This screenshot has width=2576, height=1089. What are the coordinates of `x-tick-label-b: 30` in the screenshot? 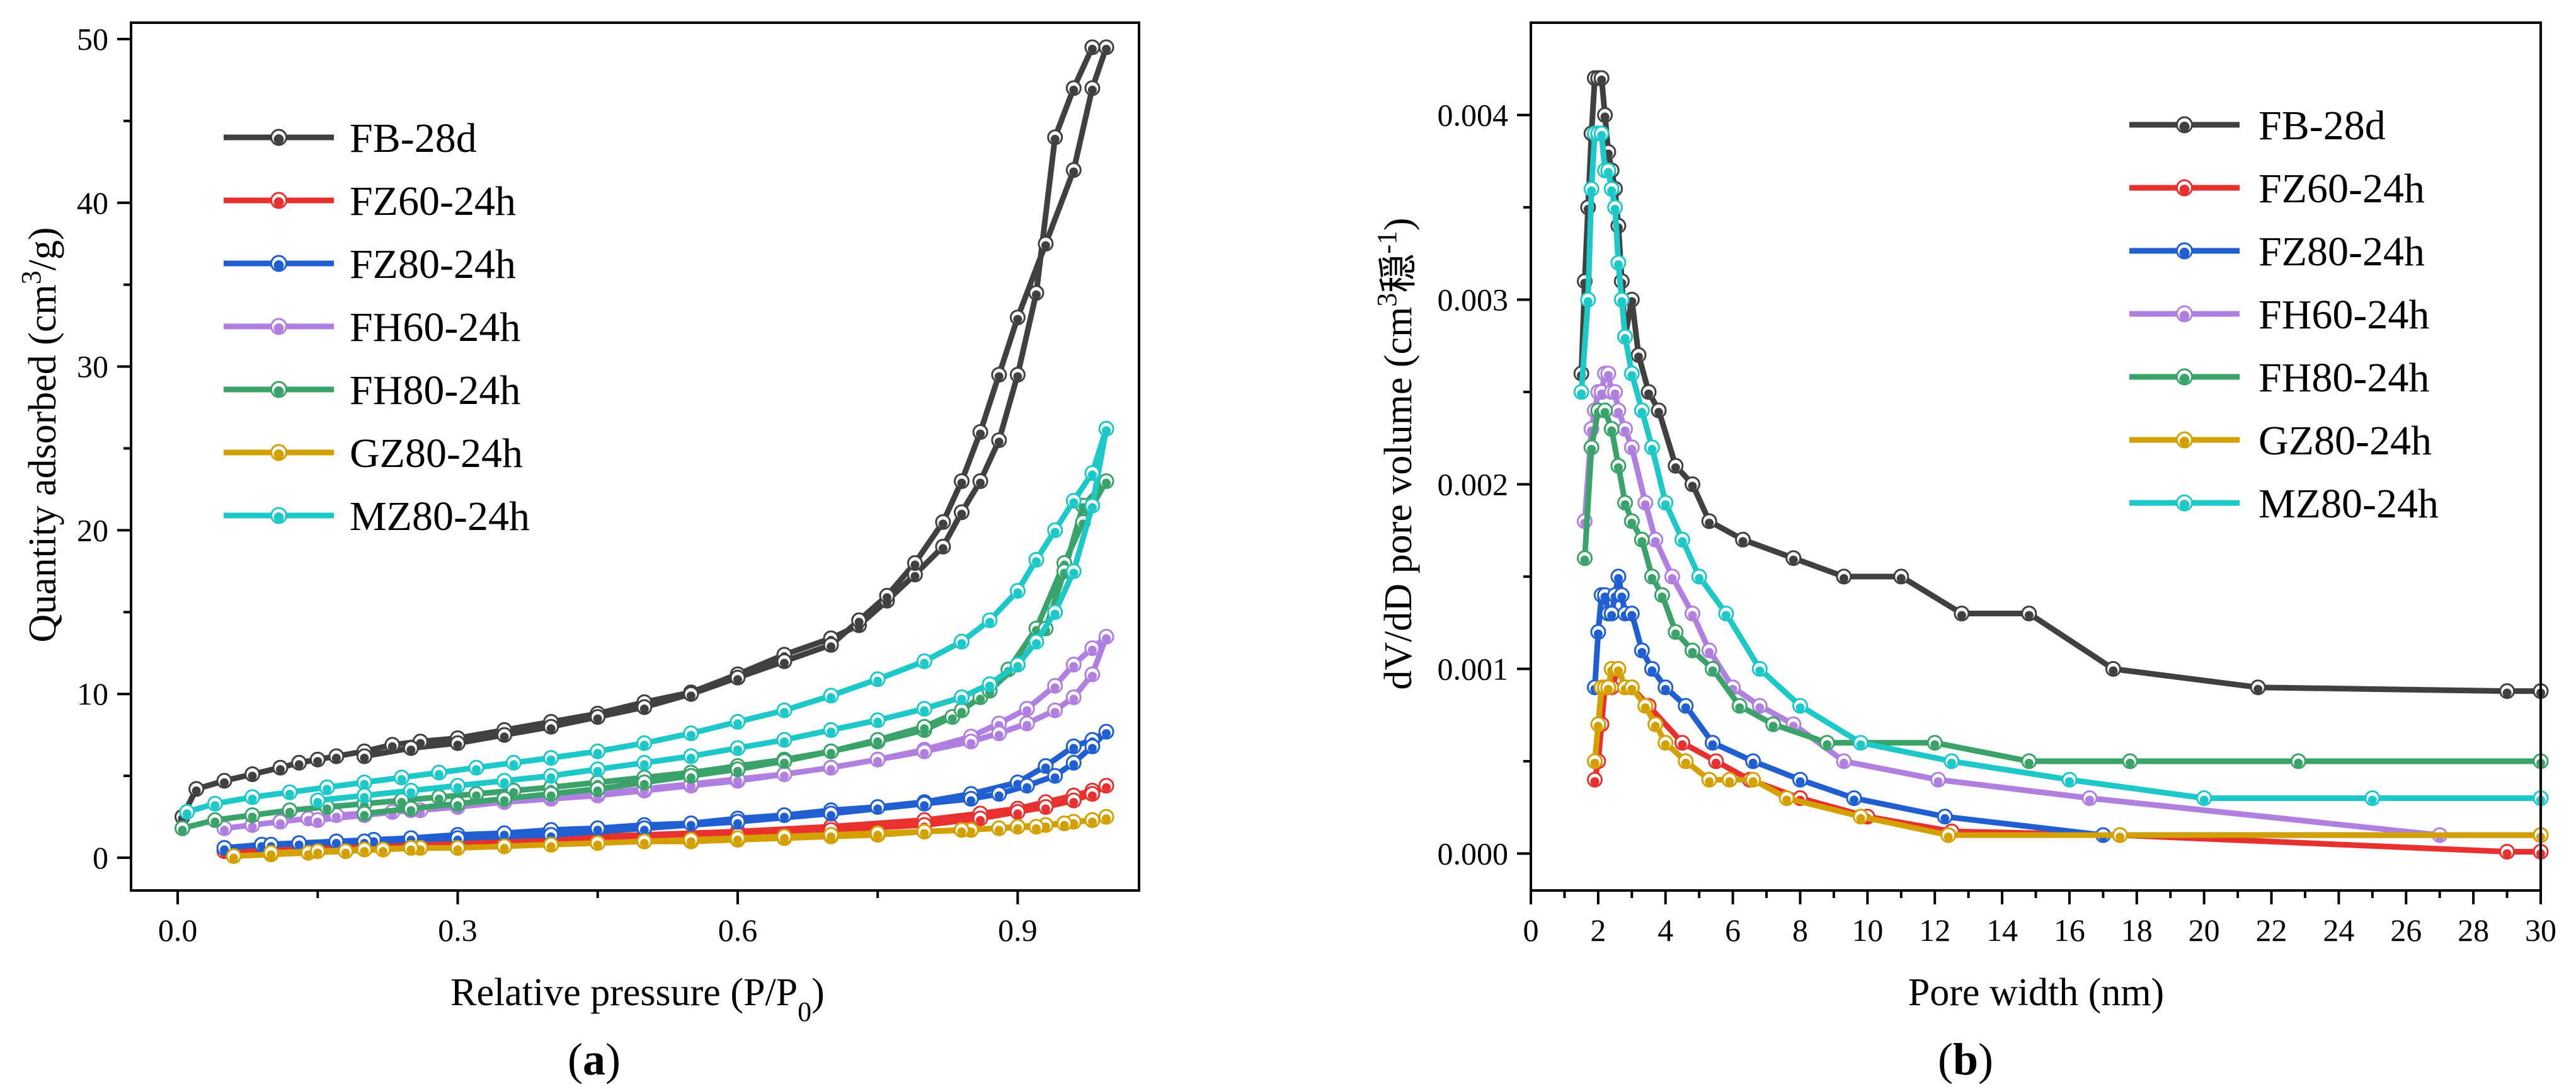 It's located at (2540, 931).